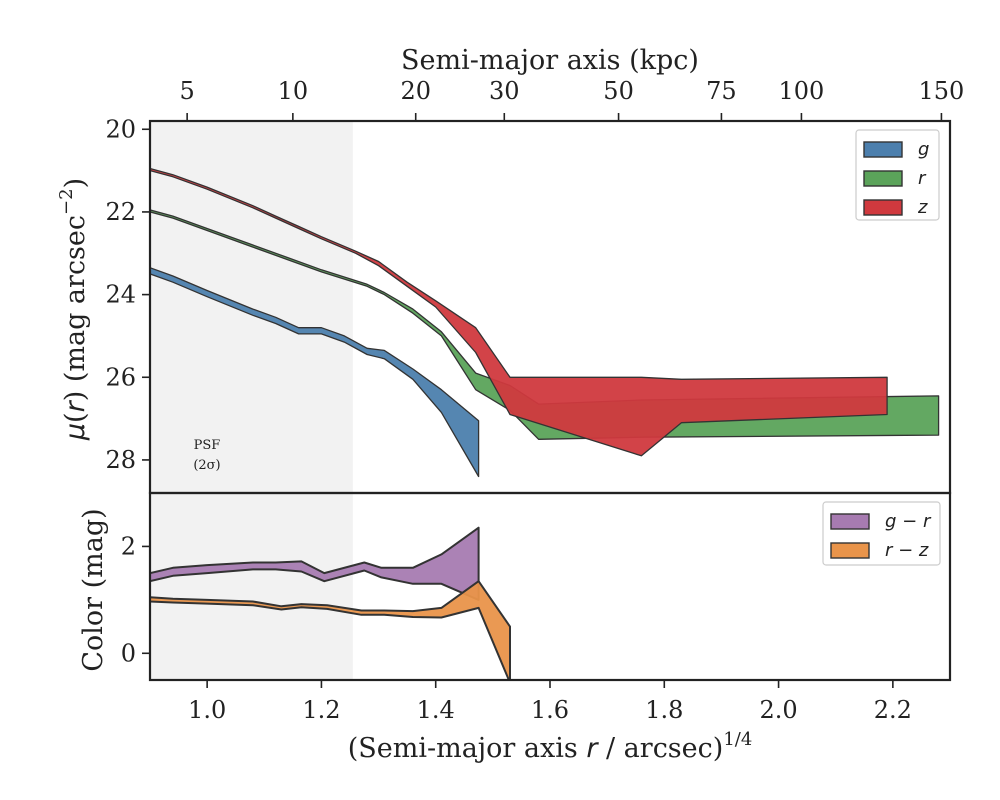 This screenshot has height=800, width=1000. Describe the element at coordinates (778, 710) in the screenshot. I see `xtick-label: 2.0` at that location.